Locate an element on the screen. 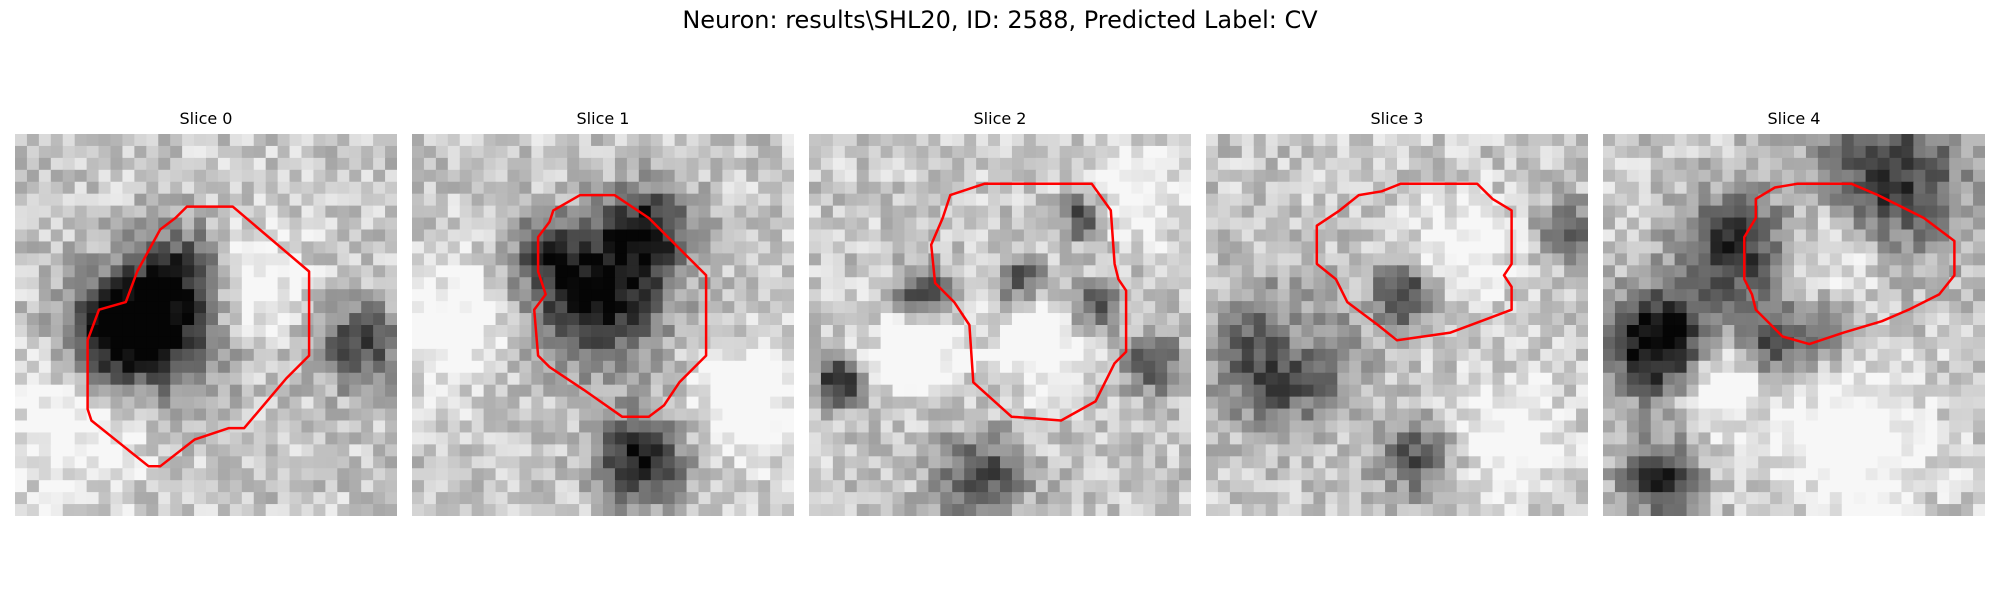  slice-panel-3: Slice 3 is located at coordinates (1397, 312).